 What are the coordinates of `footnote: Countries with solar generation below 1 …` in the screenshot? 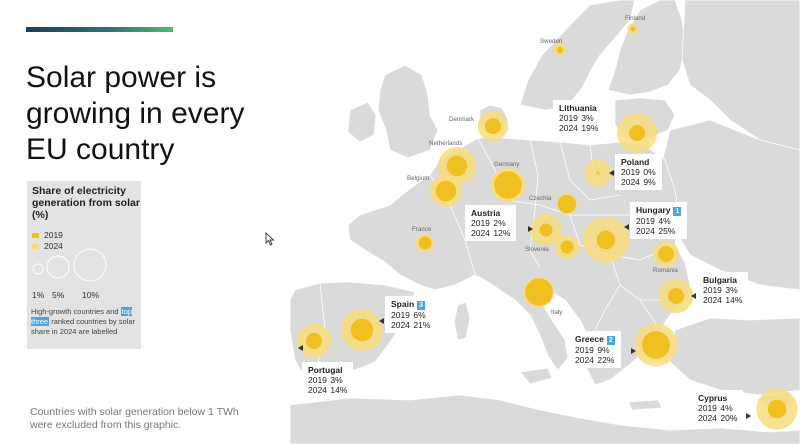 It's located at (134, 418).